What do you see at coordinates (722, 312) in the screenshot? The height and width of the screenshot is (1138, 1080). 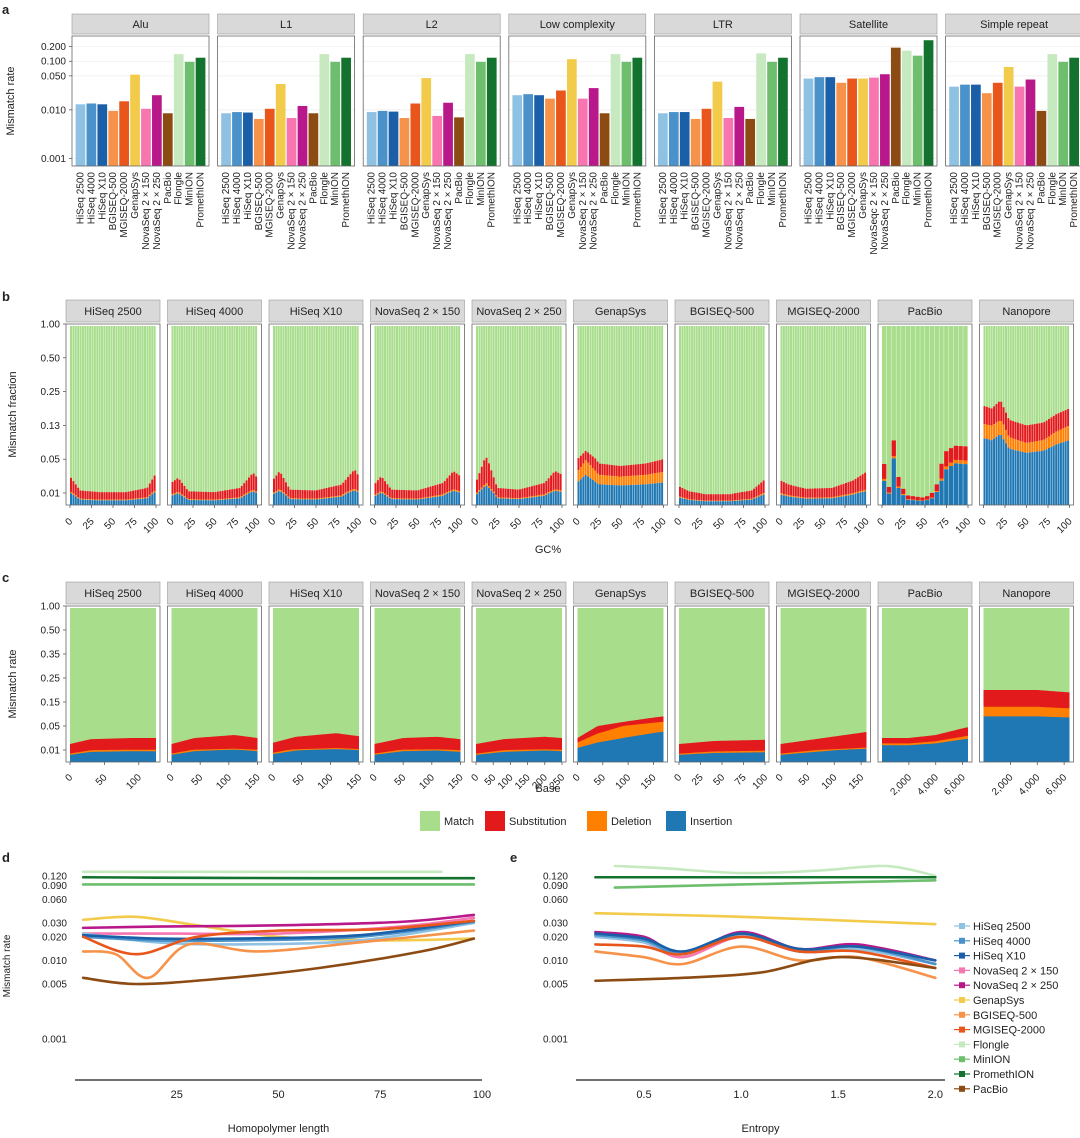 I see `facet-strip-label: BGISEQ-500` at bounding box center [722, 312].